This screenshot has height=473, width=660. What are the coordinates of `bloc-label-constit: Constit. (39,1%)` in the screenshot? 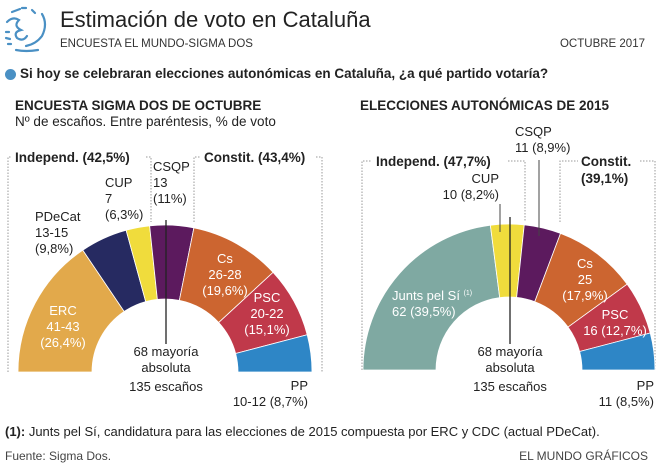 It's located at (606, 170).